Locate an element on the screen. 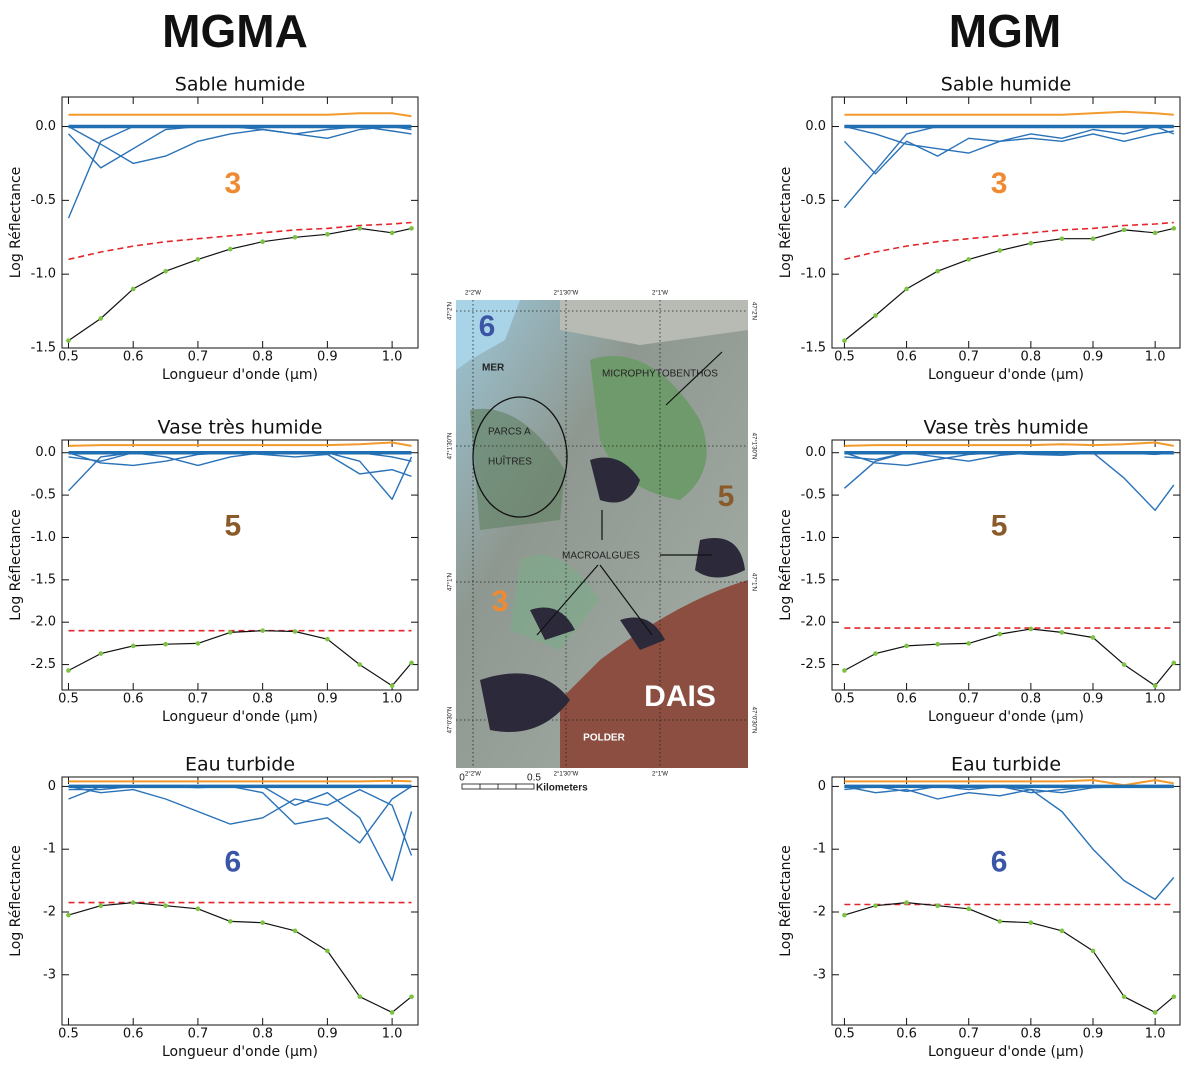 The height and width of the screenshot is (1074, 1184). map-label: HUÎTRES is located at coordinates (510, 461).